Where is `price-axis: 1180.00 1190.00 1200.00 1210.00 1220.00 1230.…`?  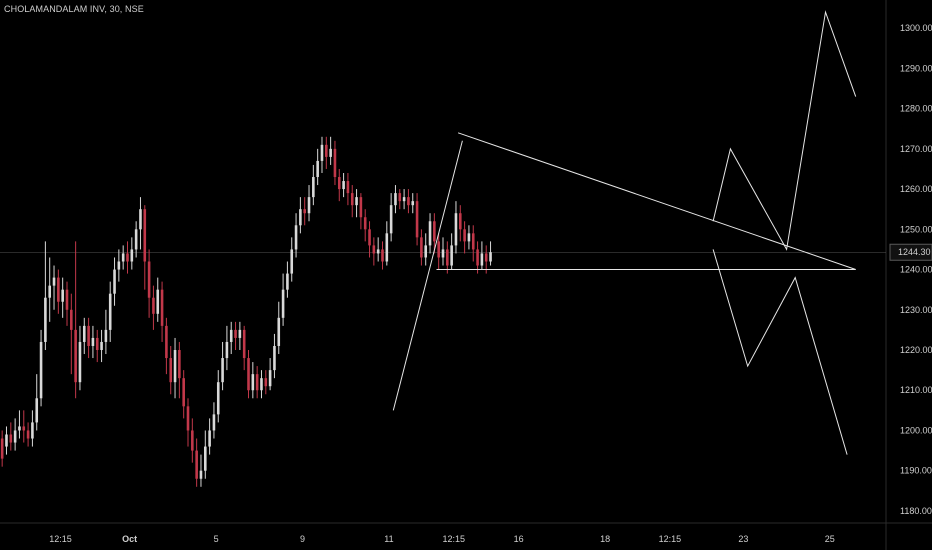 price-axis: 1180.00 1190.00 1200.00 1210.00 1220.00 1230.… is located at coordinates (910, 269).